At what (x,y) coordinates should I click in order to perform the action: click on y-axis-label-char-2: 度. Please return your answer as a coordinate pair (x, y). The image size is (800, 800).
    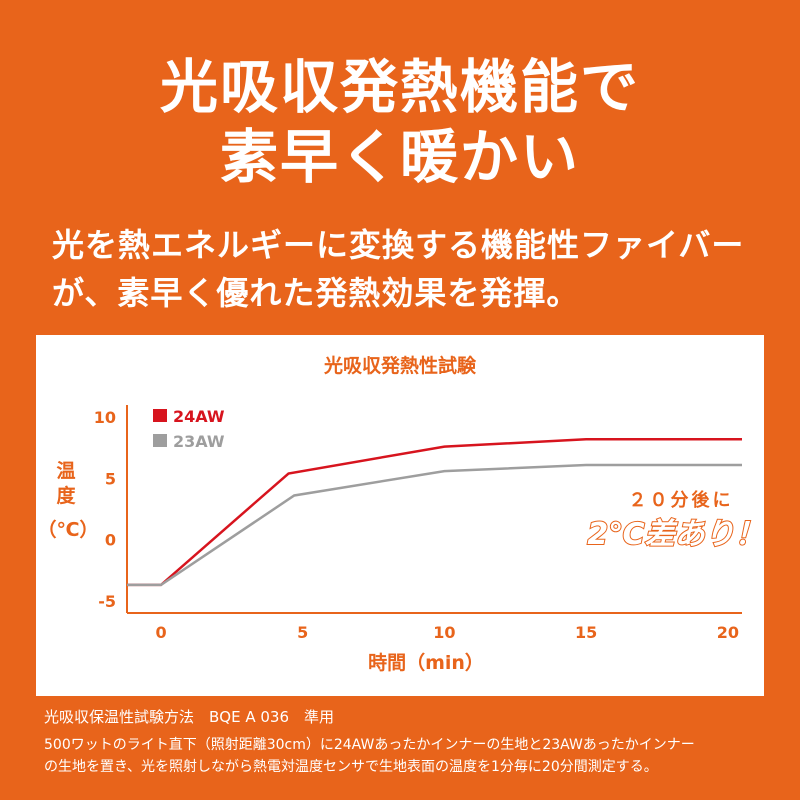
    Looking at the image, I should click on (66, 495).